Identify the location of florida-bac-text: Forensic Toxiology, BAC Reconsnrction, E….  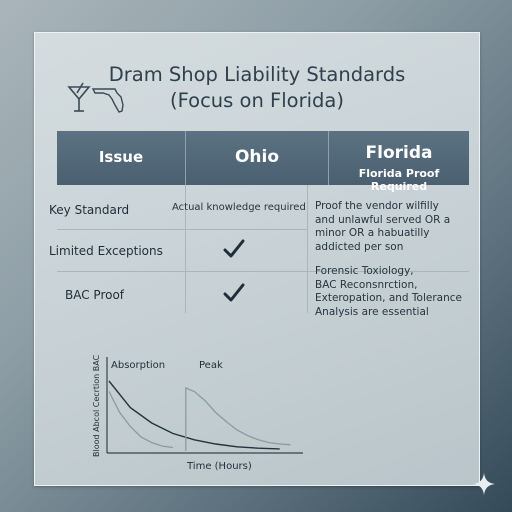
(388, 291).